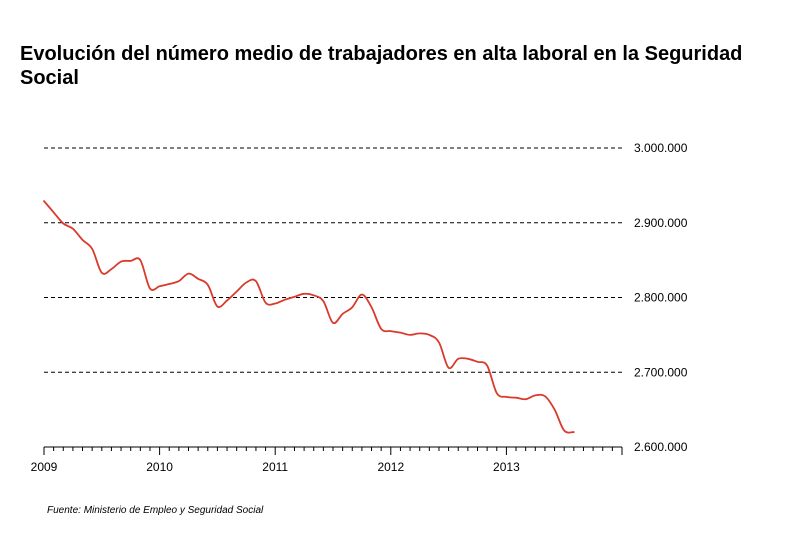 The image size is (797, 555). What do you see at coordinates (159, 467) in the screenshot?
I see `x-tick-label: 2010` at bounding box center [159, 467].